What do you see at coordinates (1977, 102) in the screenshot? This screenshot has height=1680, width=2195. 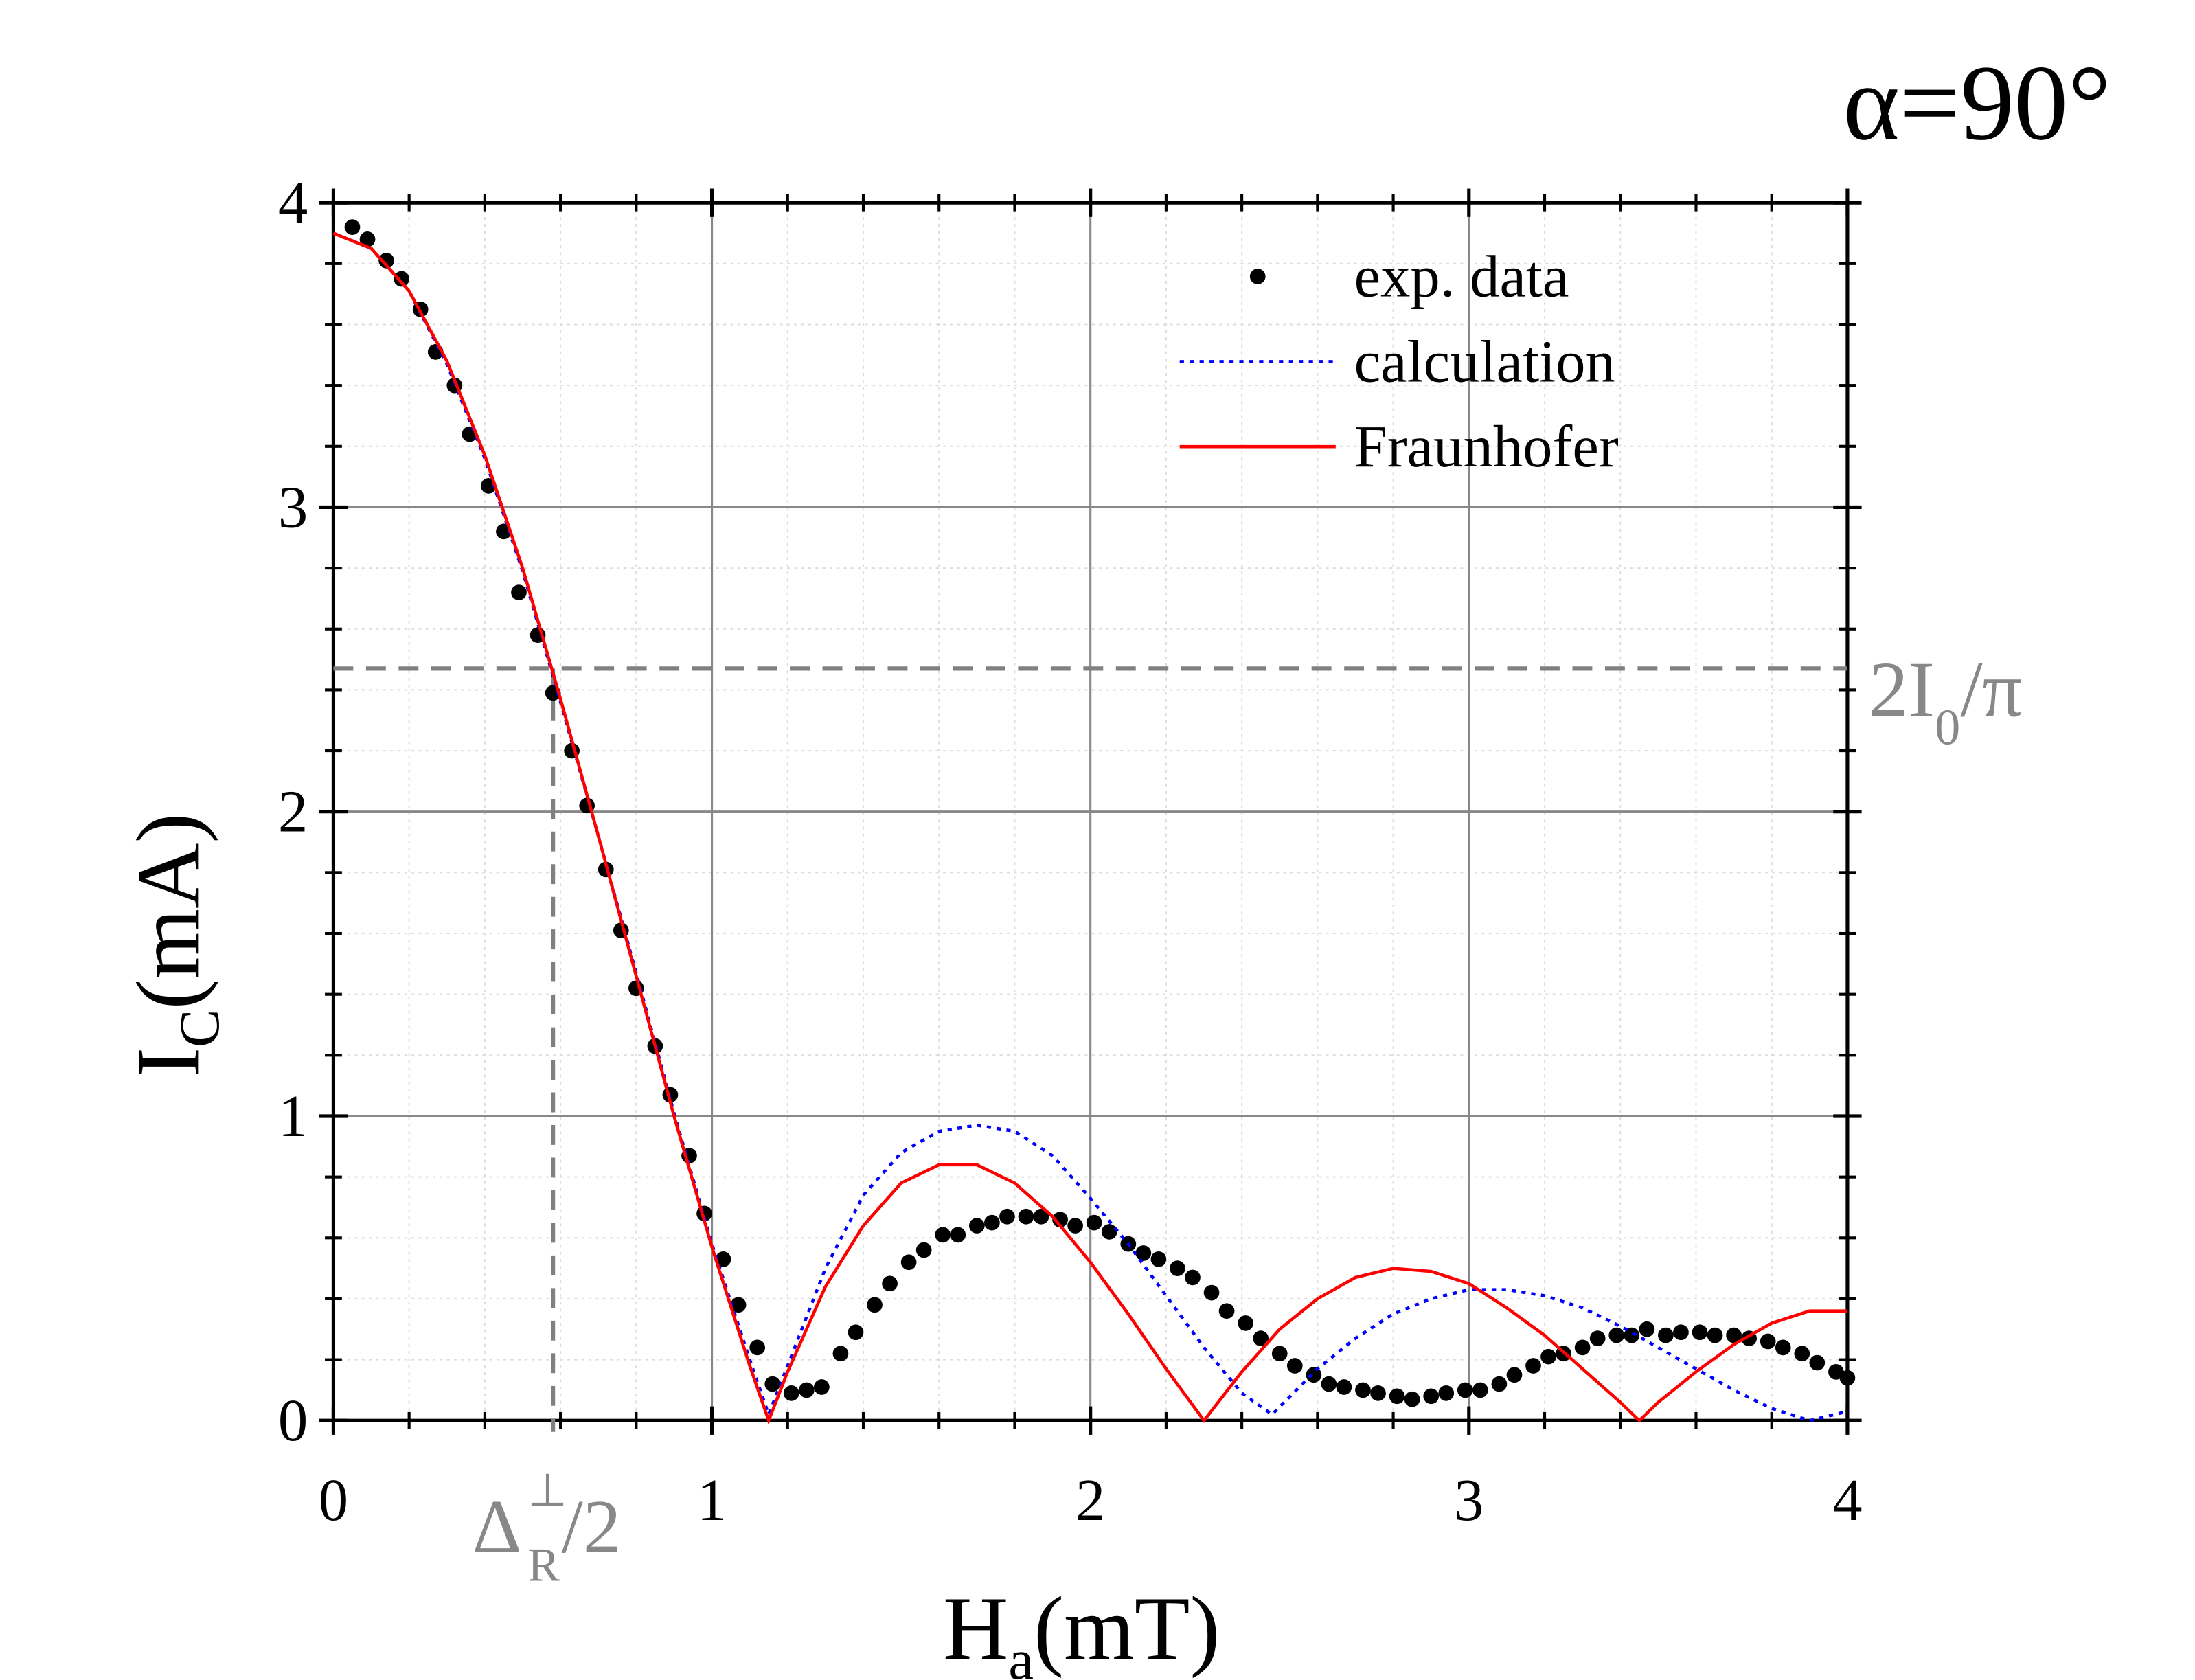 I see `chart-title: α=90°` at bounding box center [1977, 102].